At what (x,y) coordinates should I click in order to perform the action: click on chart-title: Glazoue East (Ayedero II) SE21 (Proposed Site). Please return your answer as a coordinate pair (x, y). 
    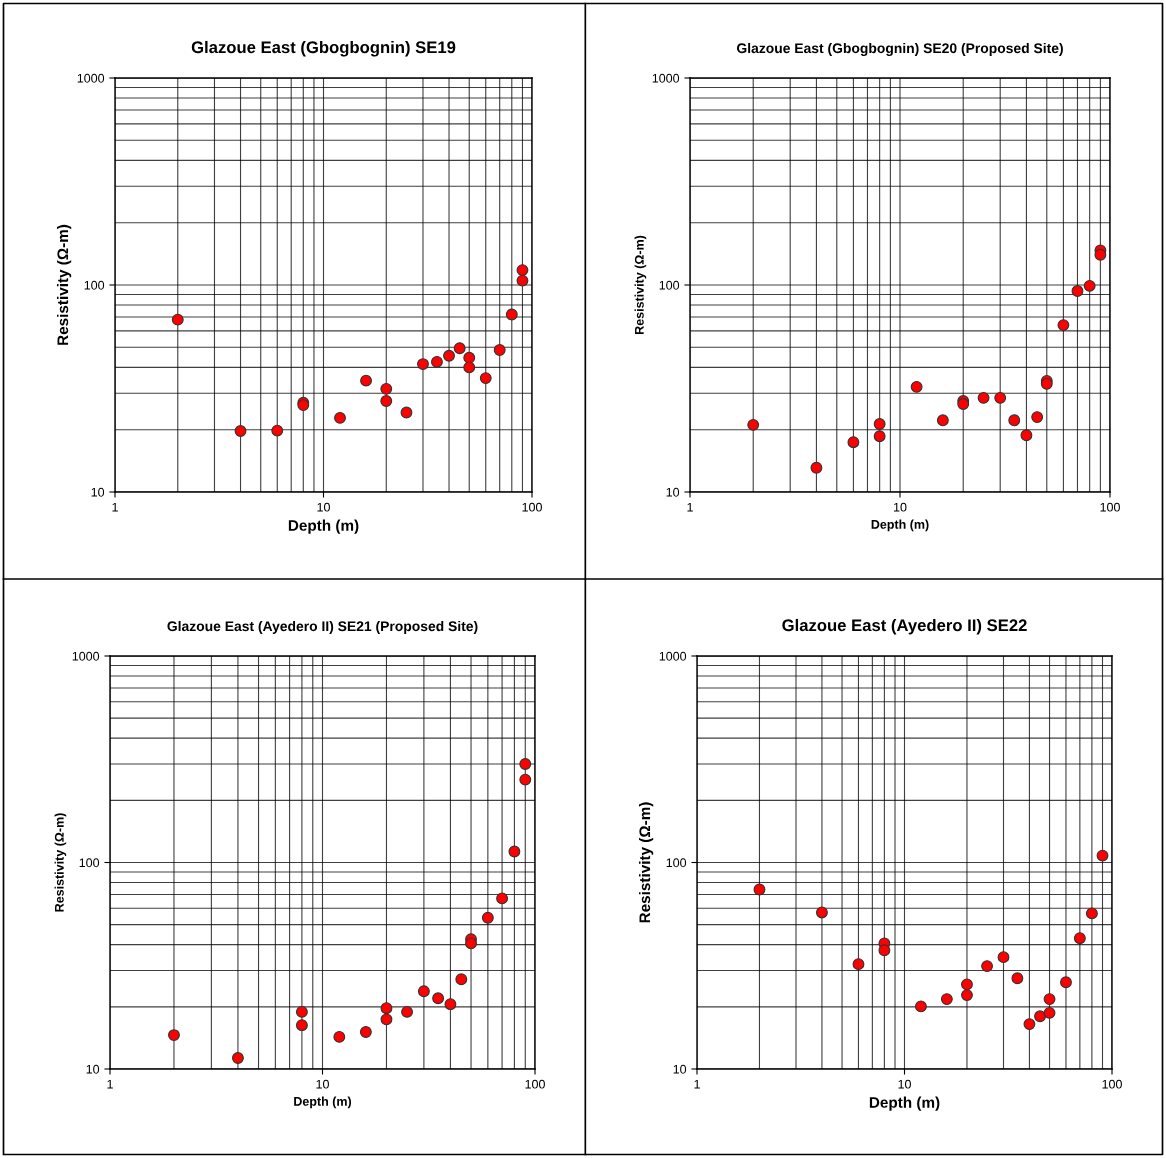
    Looking at the image, I should click on (322, 627).